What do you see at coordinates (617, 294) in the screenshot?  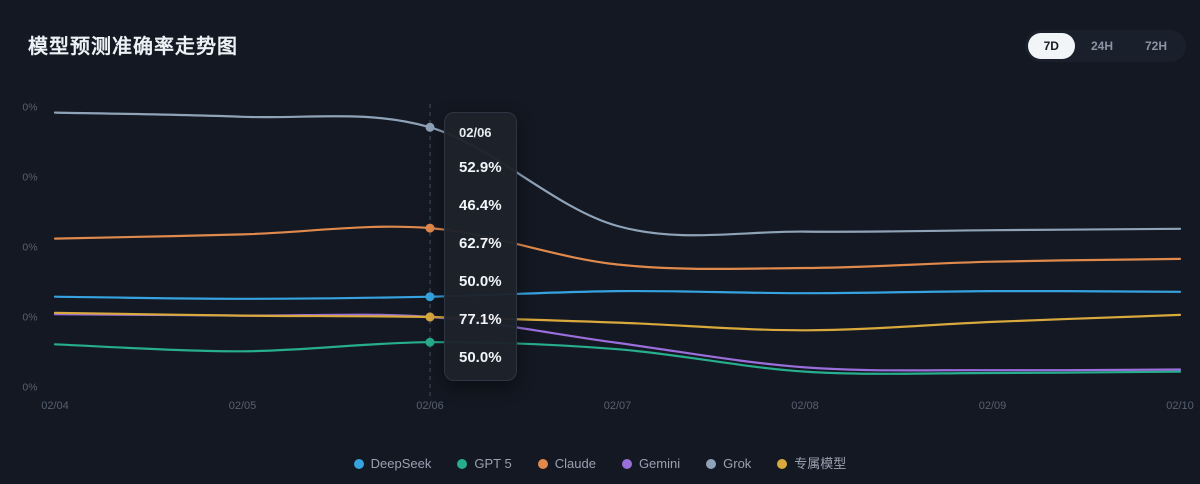 I see `series-line-deepseek` at bounding box center [617, 294].